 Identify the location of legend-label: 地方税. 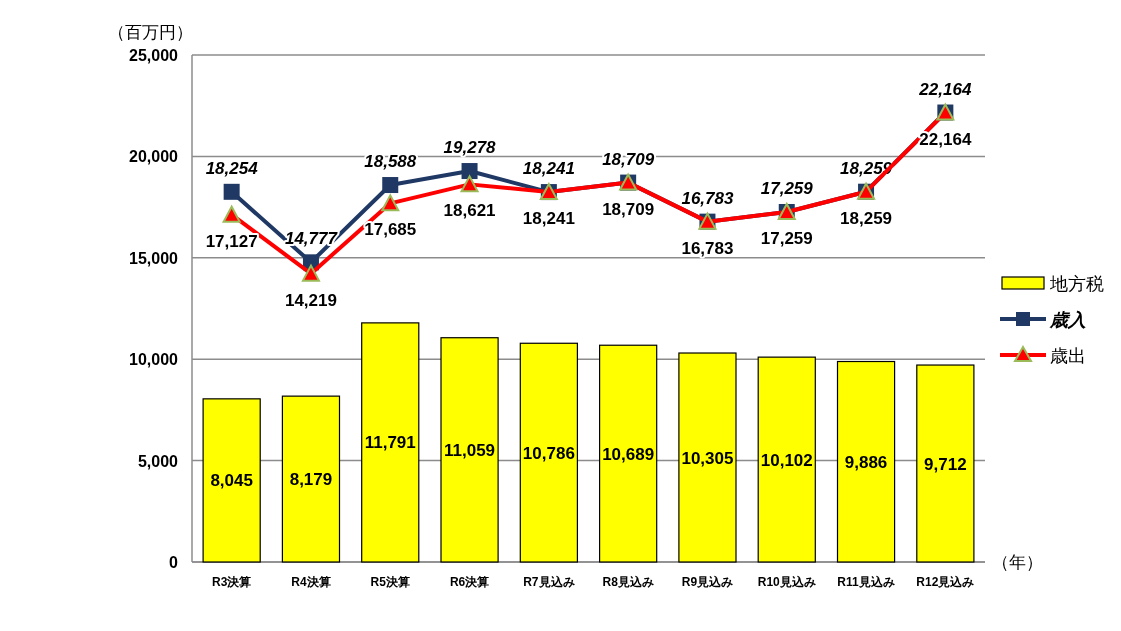
(1076, 284).